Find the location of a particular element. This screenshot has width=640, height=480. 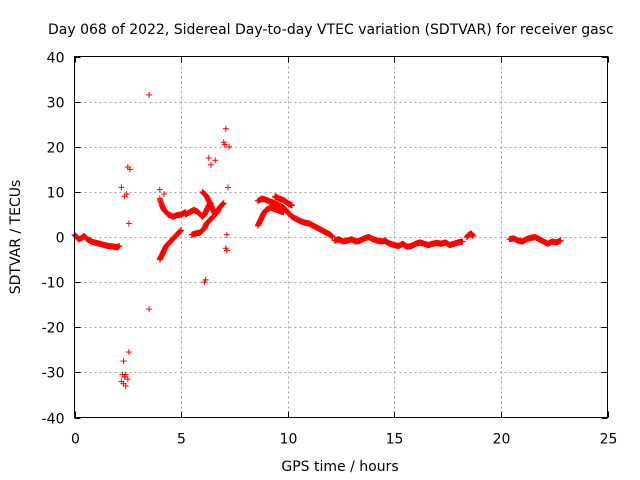

y-tick-label: -20 is located at coordinates (53, 329).